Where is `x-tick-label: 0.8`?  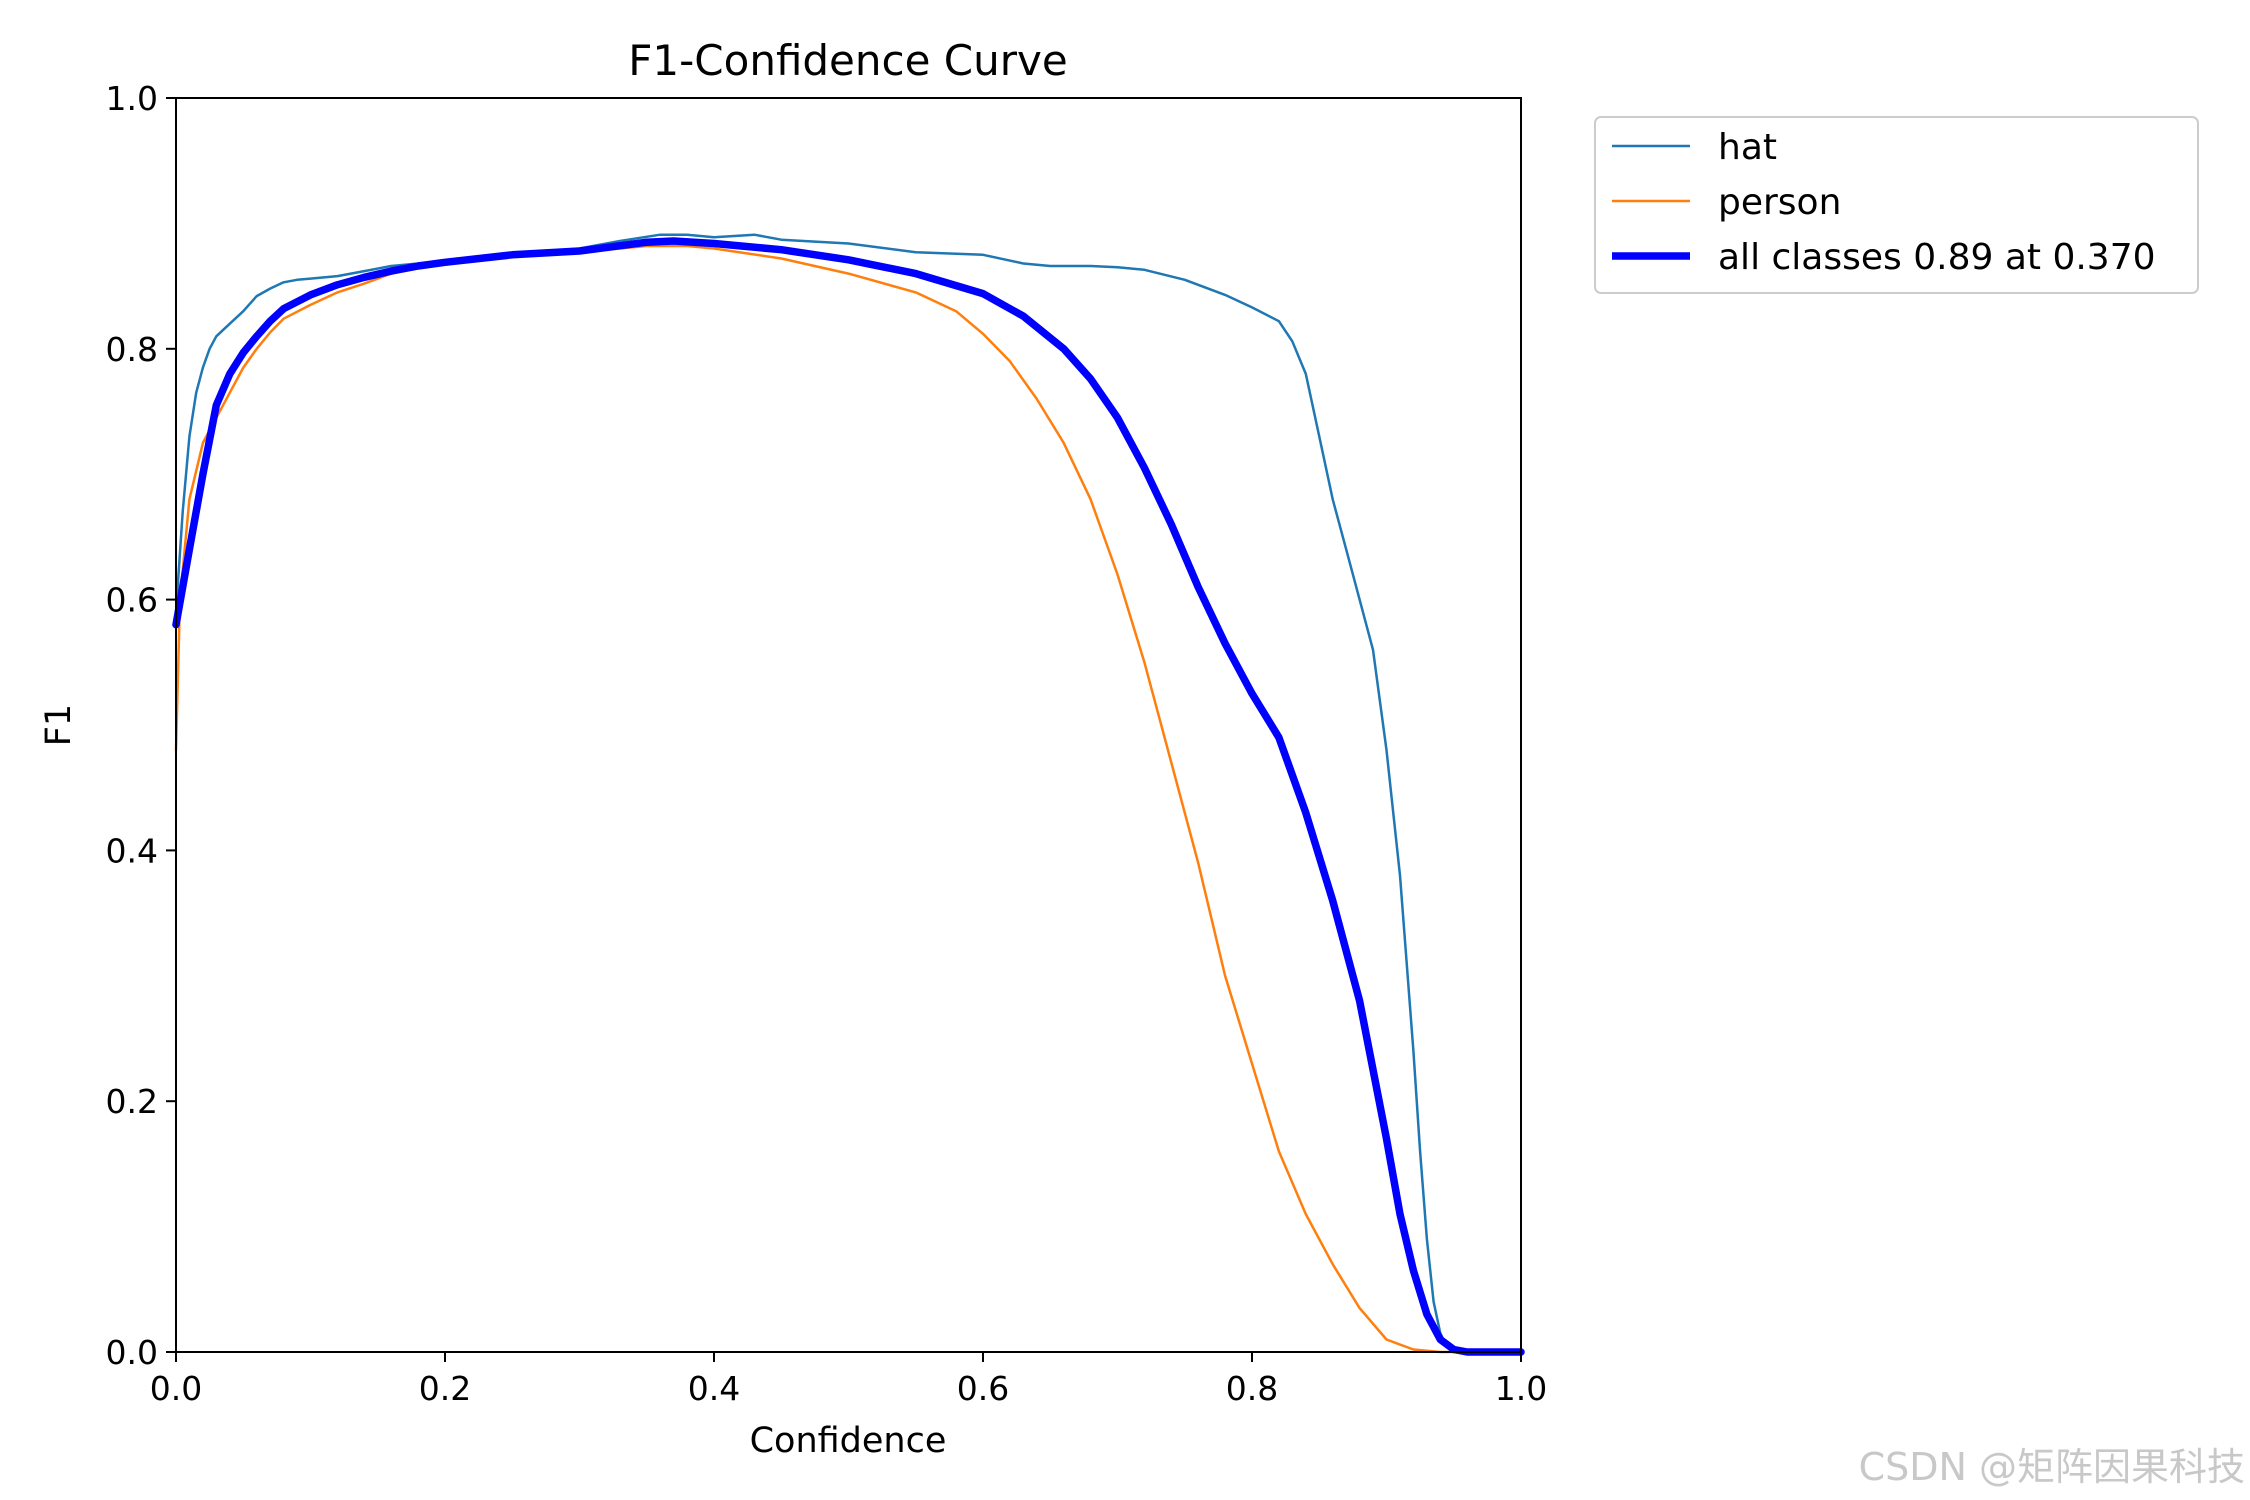
x-tick-label: 0.8 is located at coordinates (1252, 1388).